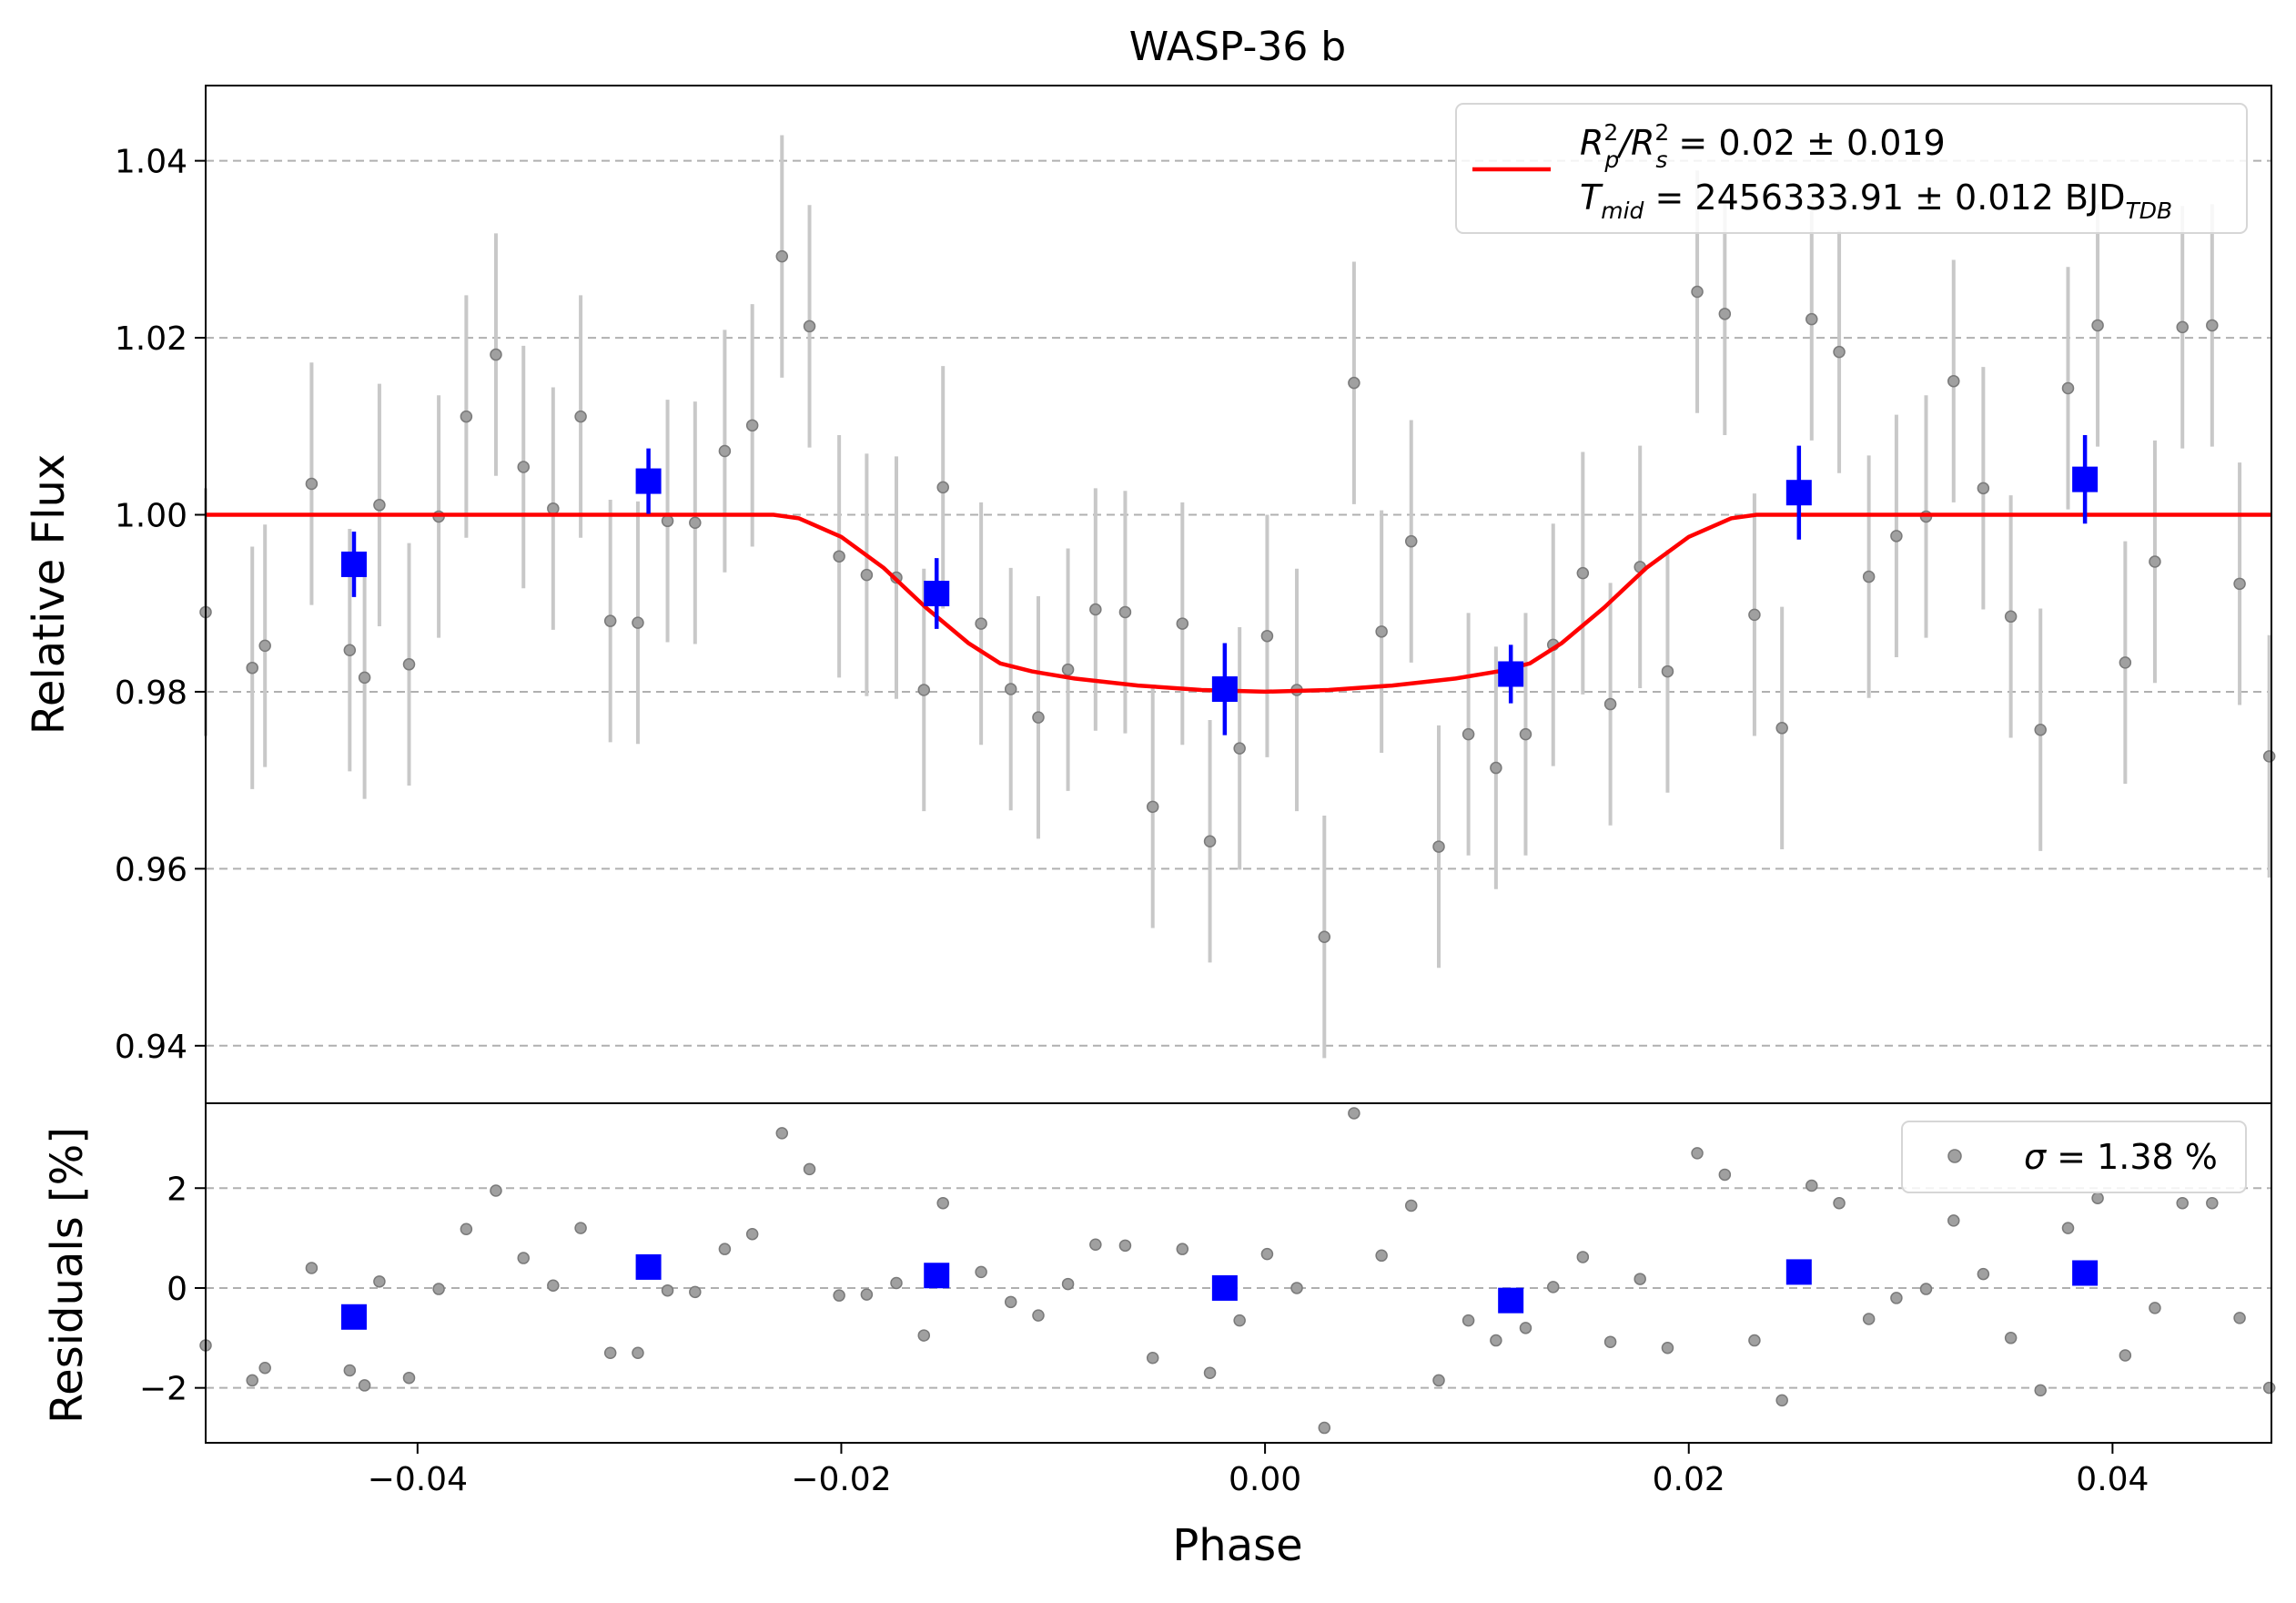 The width and height of the screenshot is (2296, 1603). I want to click on residuals-binned, so click(1220, 1291).